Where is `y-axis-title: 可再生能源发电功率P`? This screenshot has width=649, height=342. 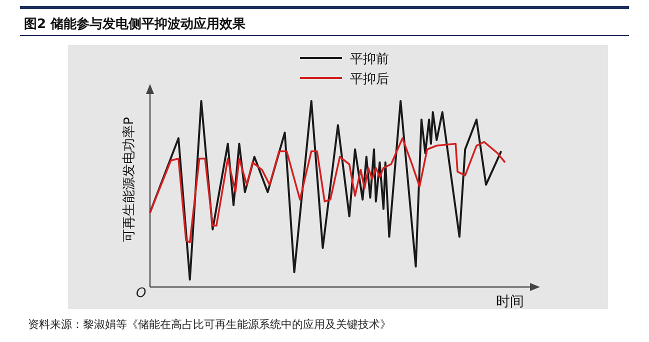
y-axis-title: 可再生能源发电功率P is located at coordinates (129, 179).